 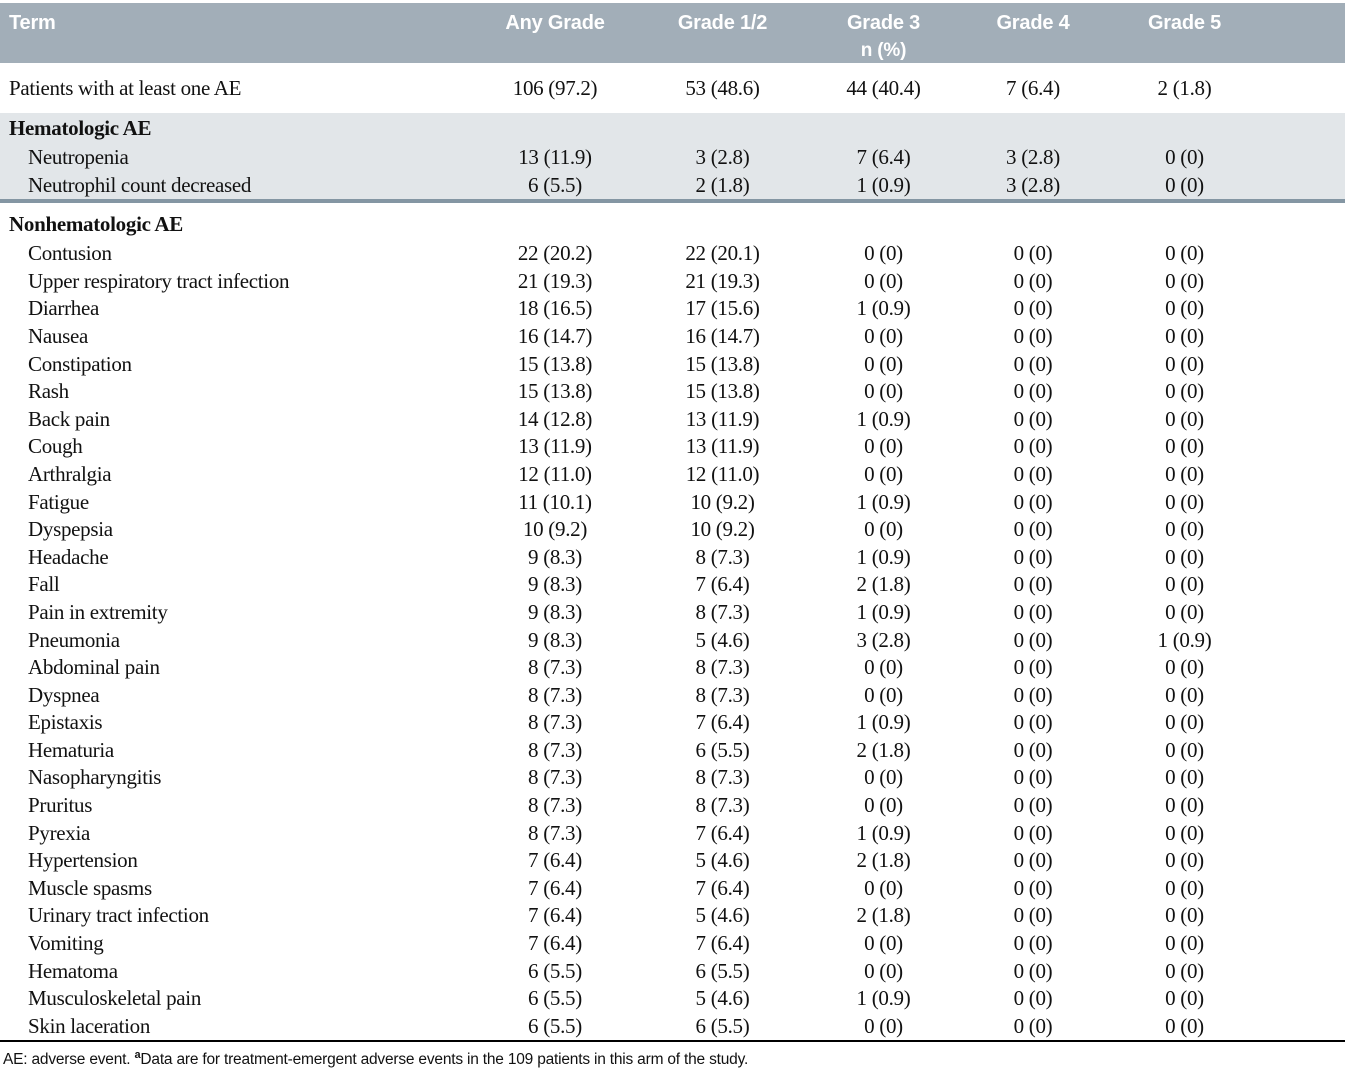 What do you see at coordinates (90, 887) in the screenshot?
I see `row-term-cell: Muscle spasms` at bounding box center [90, 887].